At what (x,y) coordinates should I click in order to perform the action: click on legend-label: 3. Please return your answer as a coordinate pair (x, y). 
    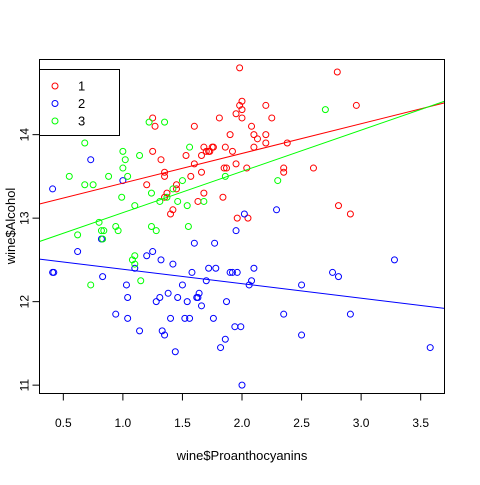
    Looking at the image, I should click on (81, 121).